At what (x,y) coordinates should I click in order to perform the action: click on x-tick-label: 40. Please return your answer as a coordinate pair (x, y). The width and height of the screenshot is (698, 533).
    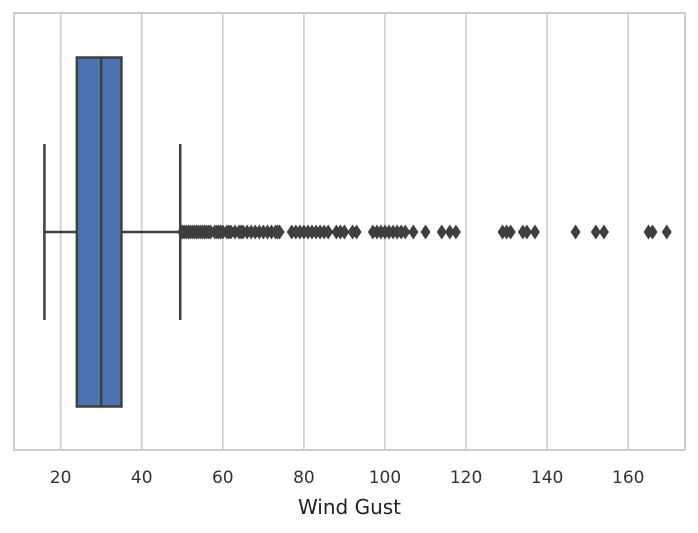
    Looking at the image, I should click on (142, 478).